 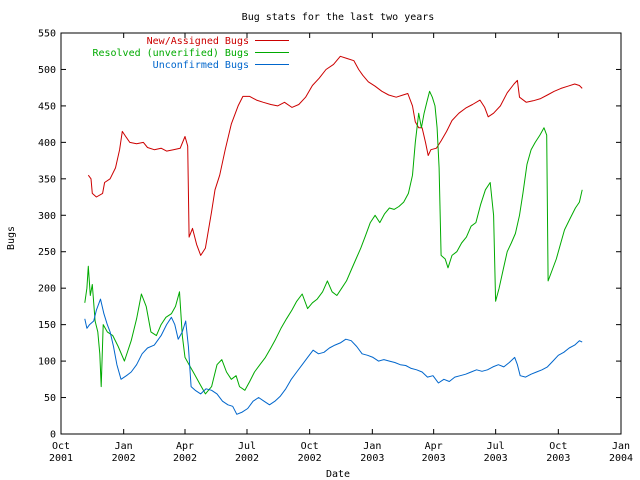 What do you see at coordinates (47, 289) in the screenshot?
I see `y-tick-label: 200` at bounding box center [47, 289].